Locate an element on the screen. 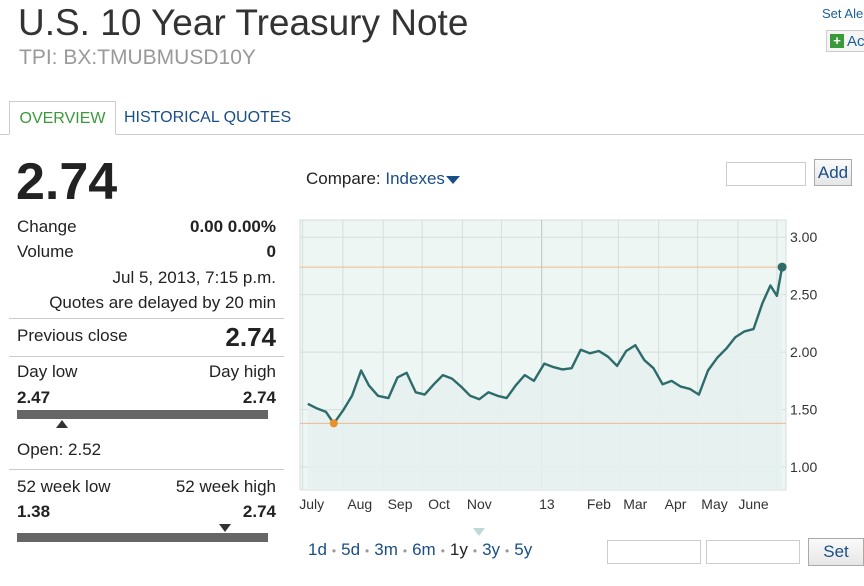 This screenshot has width=864, height=586. range-link-1y: 1y is located at coordinates (458, 549).